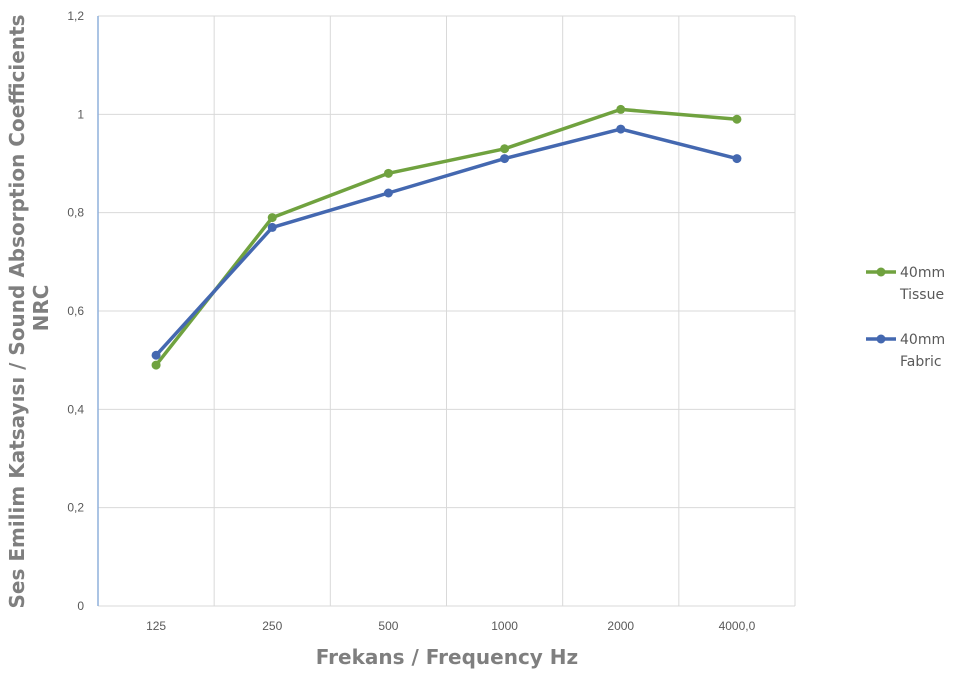 Image resolution: width=963 pixels, height=686 pixels. Describe the element at coordinates (388, 626) in the screenshot. I see `x-tick-label: 500` at that location.